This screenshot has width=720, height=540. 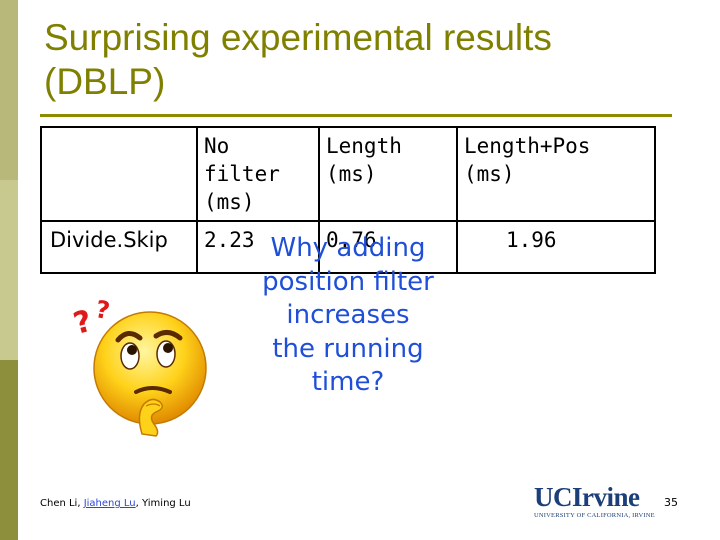 I want to click on cell-no-filter: 2.23, so click(x=258, y=247).